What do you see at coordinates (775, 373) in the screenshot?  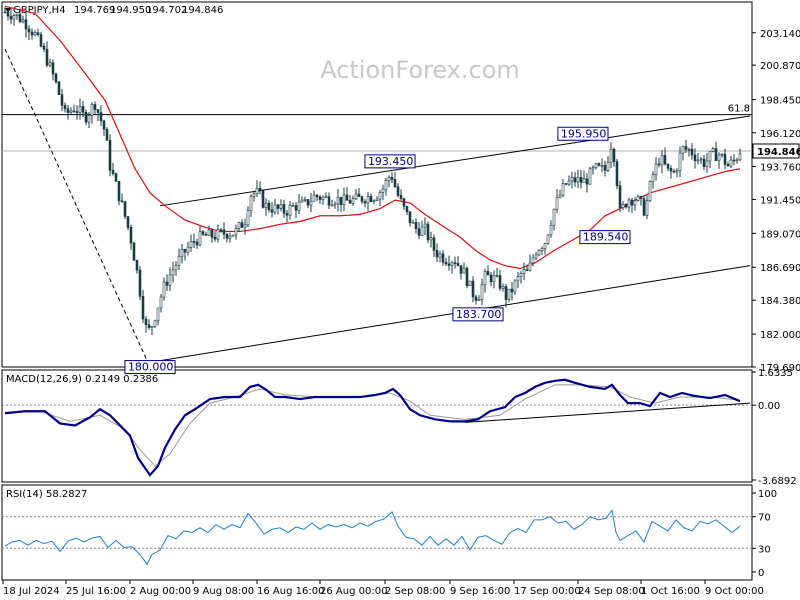 I see `macd-tick-label: 1.6335` at bounding box center [775, 373].